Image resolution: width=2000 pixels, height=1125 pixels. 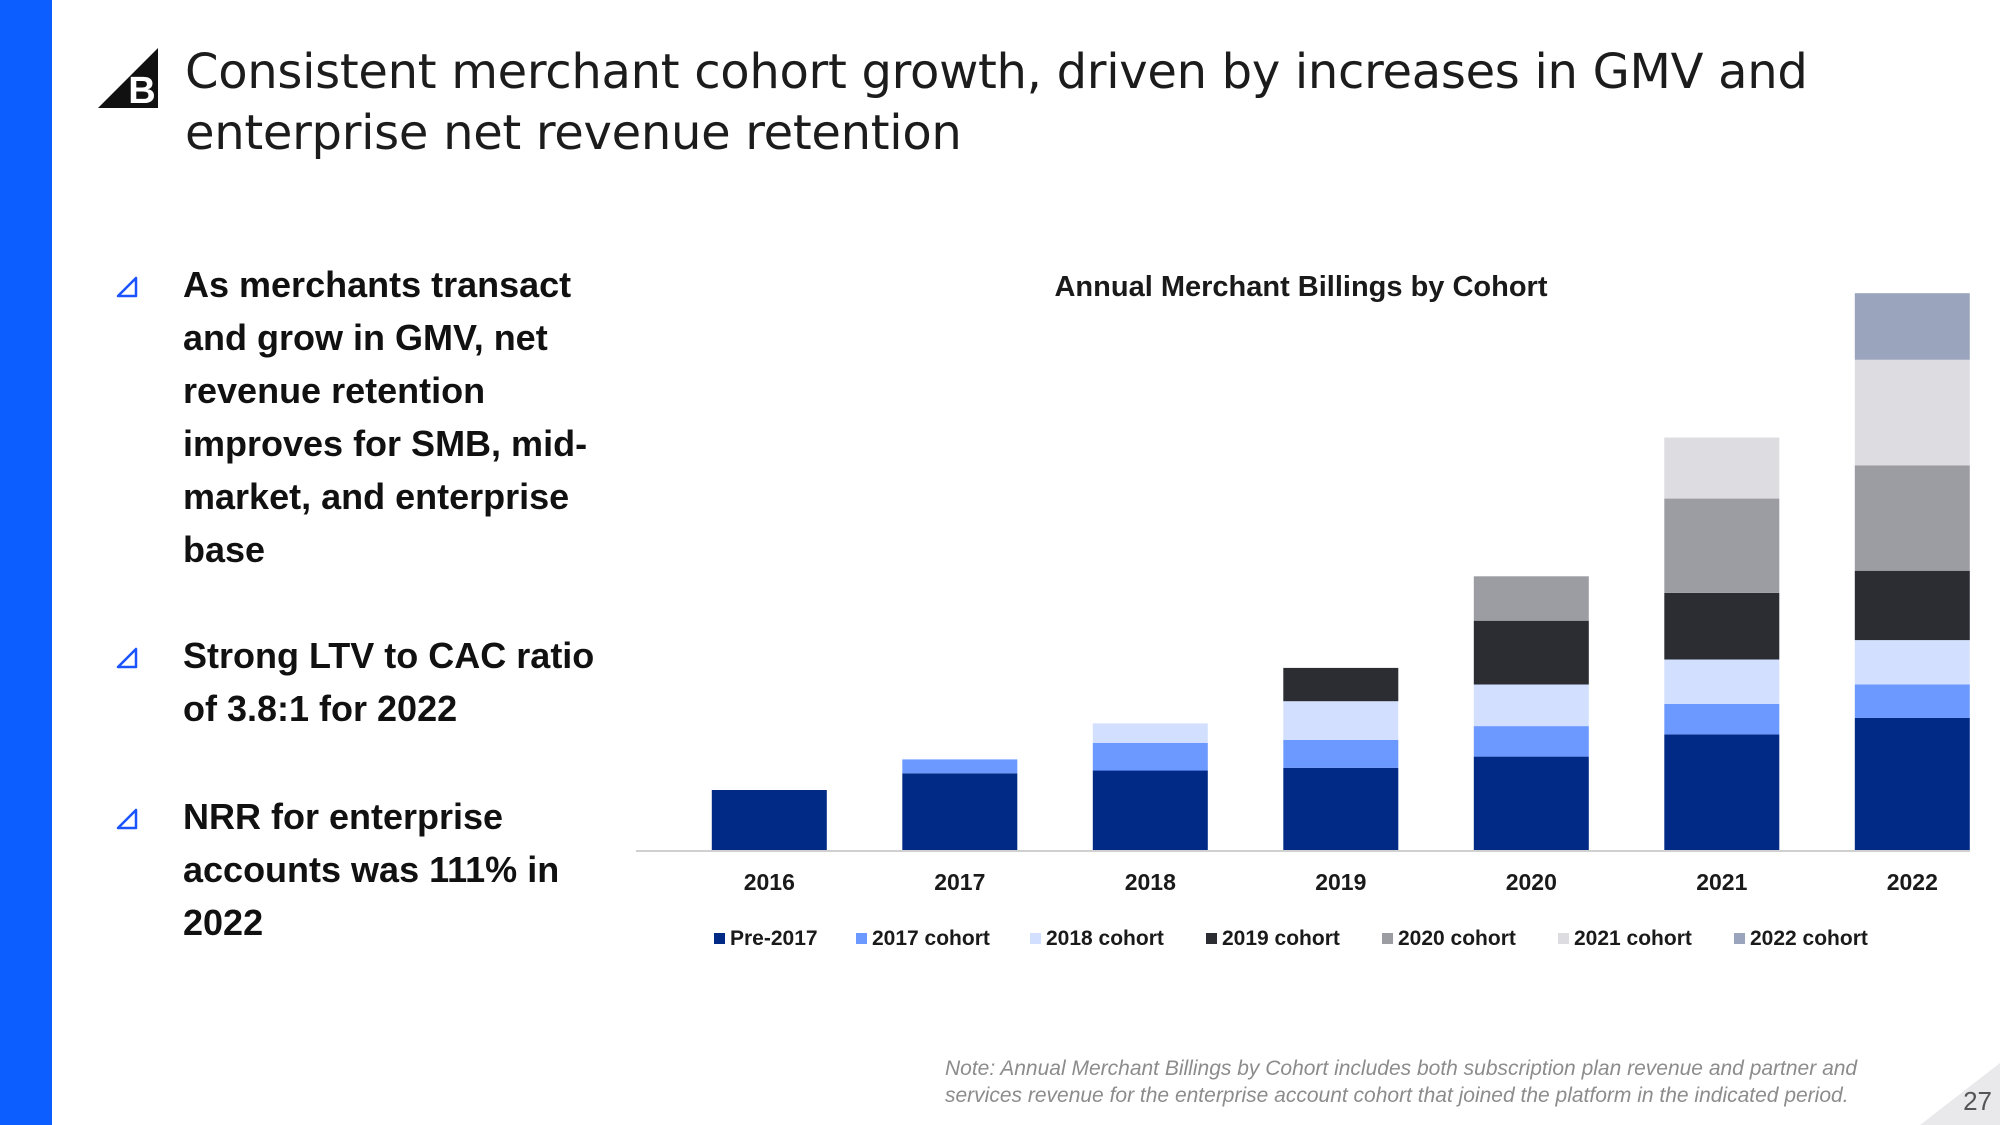 I want to click on bar-segment-2021-2019-cohort, so click(x=1722, y=626).